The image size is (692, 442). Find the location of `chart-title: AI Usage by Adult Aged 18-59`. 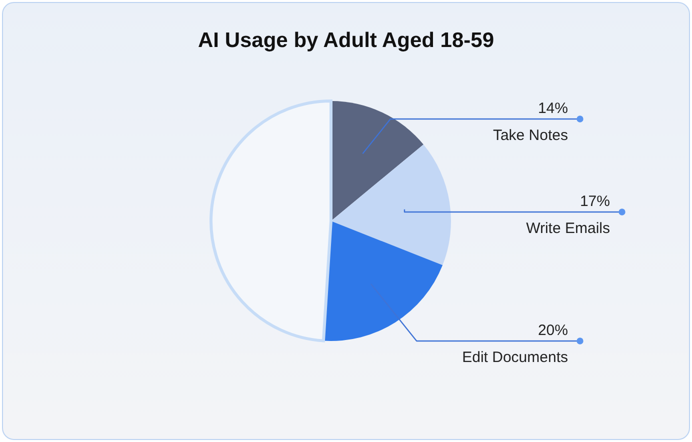

chart-title: AI Usage by Adult Aged 18-59 is located at coordinates (346, 40).